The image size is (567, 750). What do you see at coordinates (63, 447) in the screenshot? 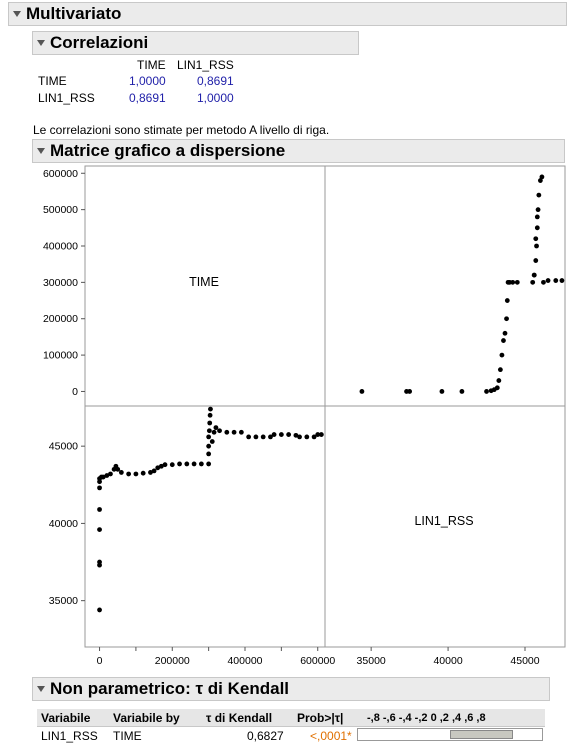
I see `y-tick-label: 45000` at bounding box center [63, 447].